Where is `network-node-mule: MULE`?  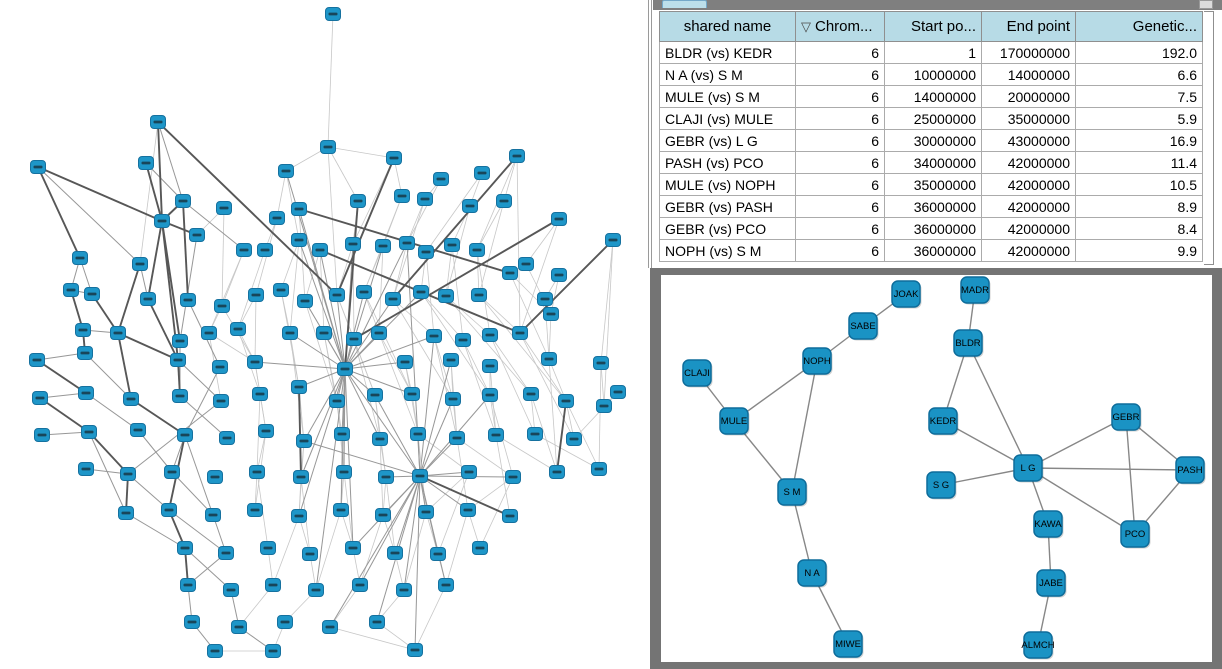
network-node-mule: MULE is located at coordinates (734, 421).